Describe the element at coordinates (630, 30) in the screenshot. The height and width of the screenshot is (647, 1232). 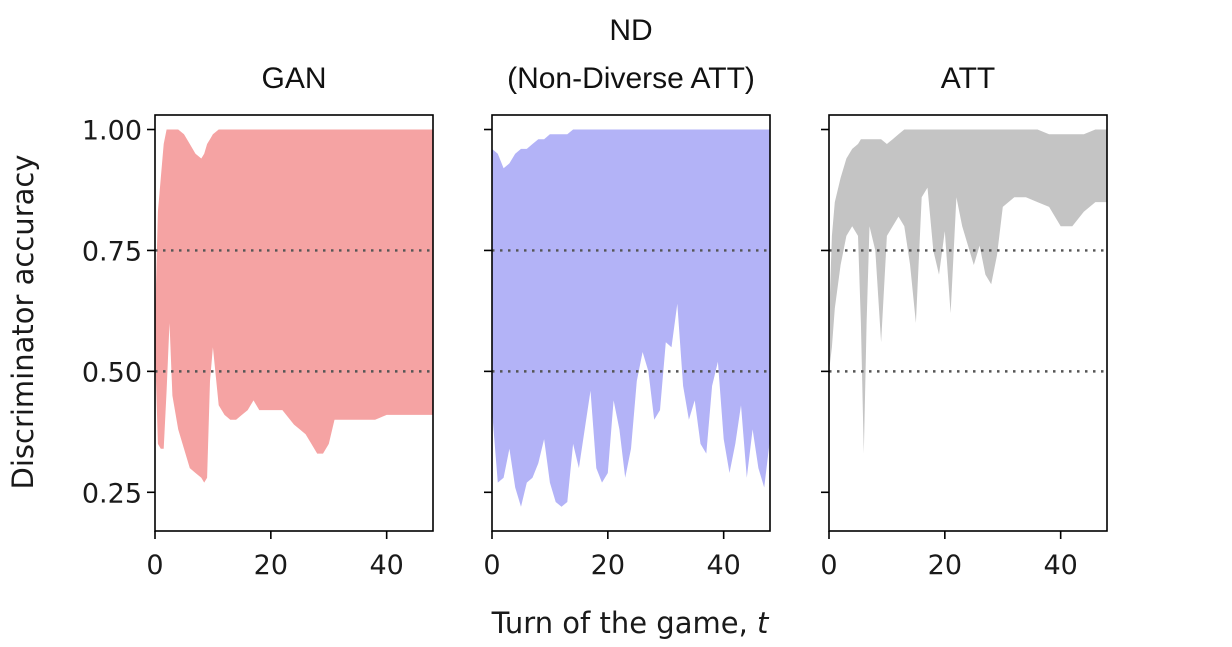
I see `panel-title: ND` at that location.